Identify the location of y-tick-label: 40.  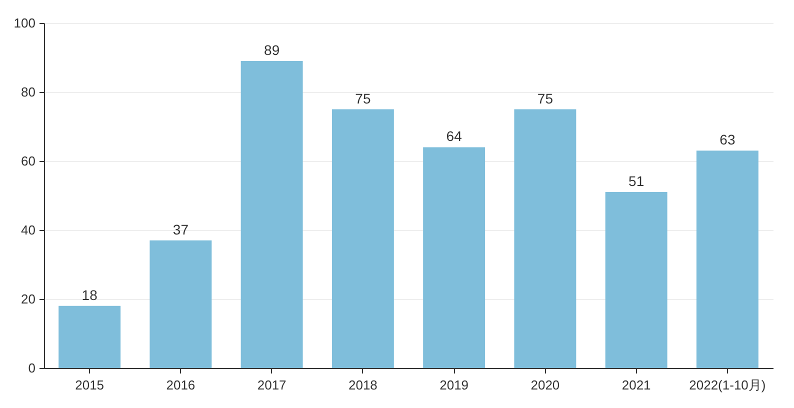
(28, 230).